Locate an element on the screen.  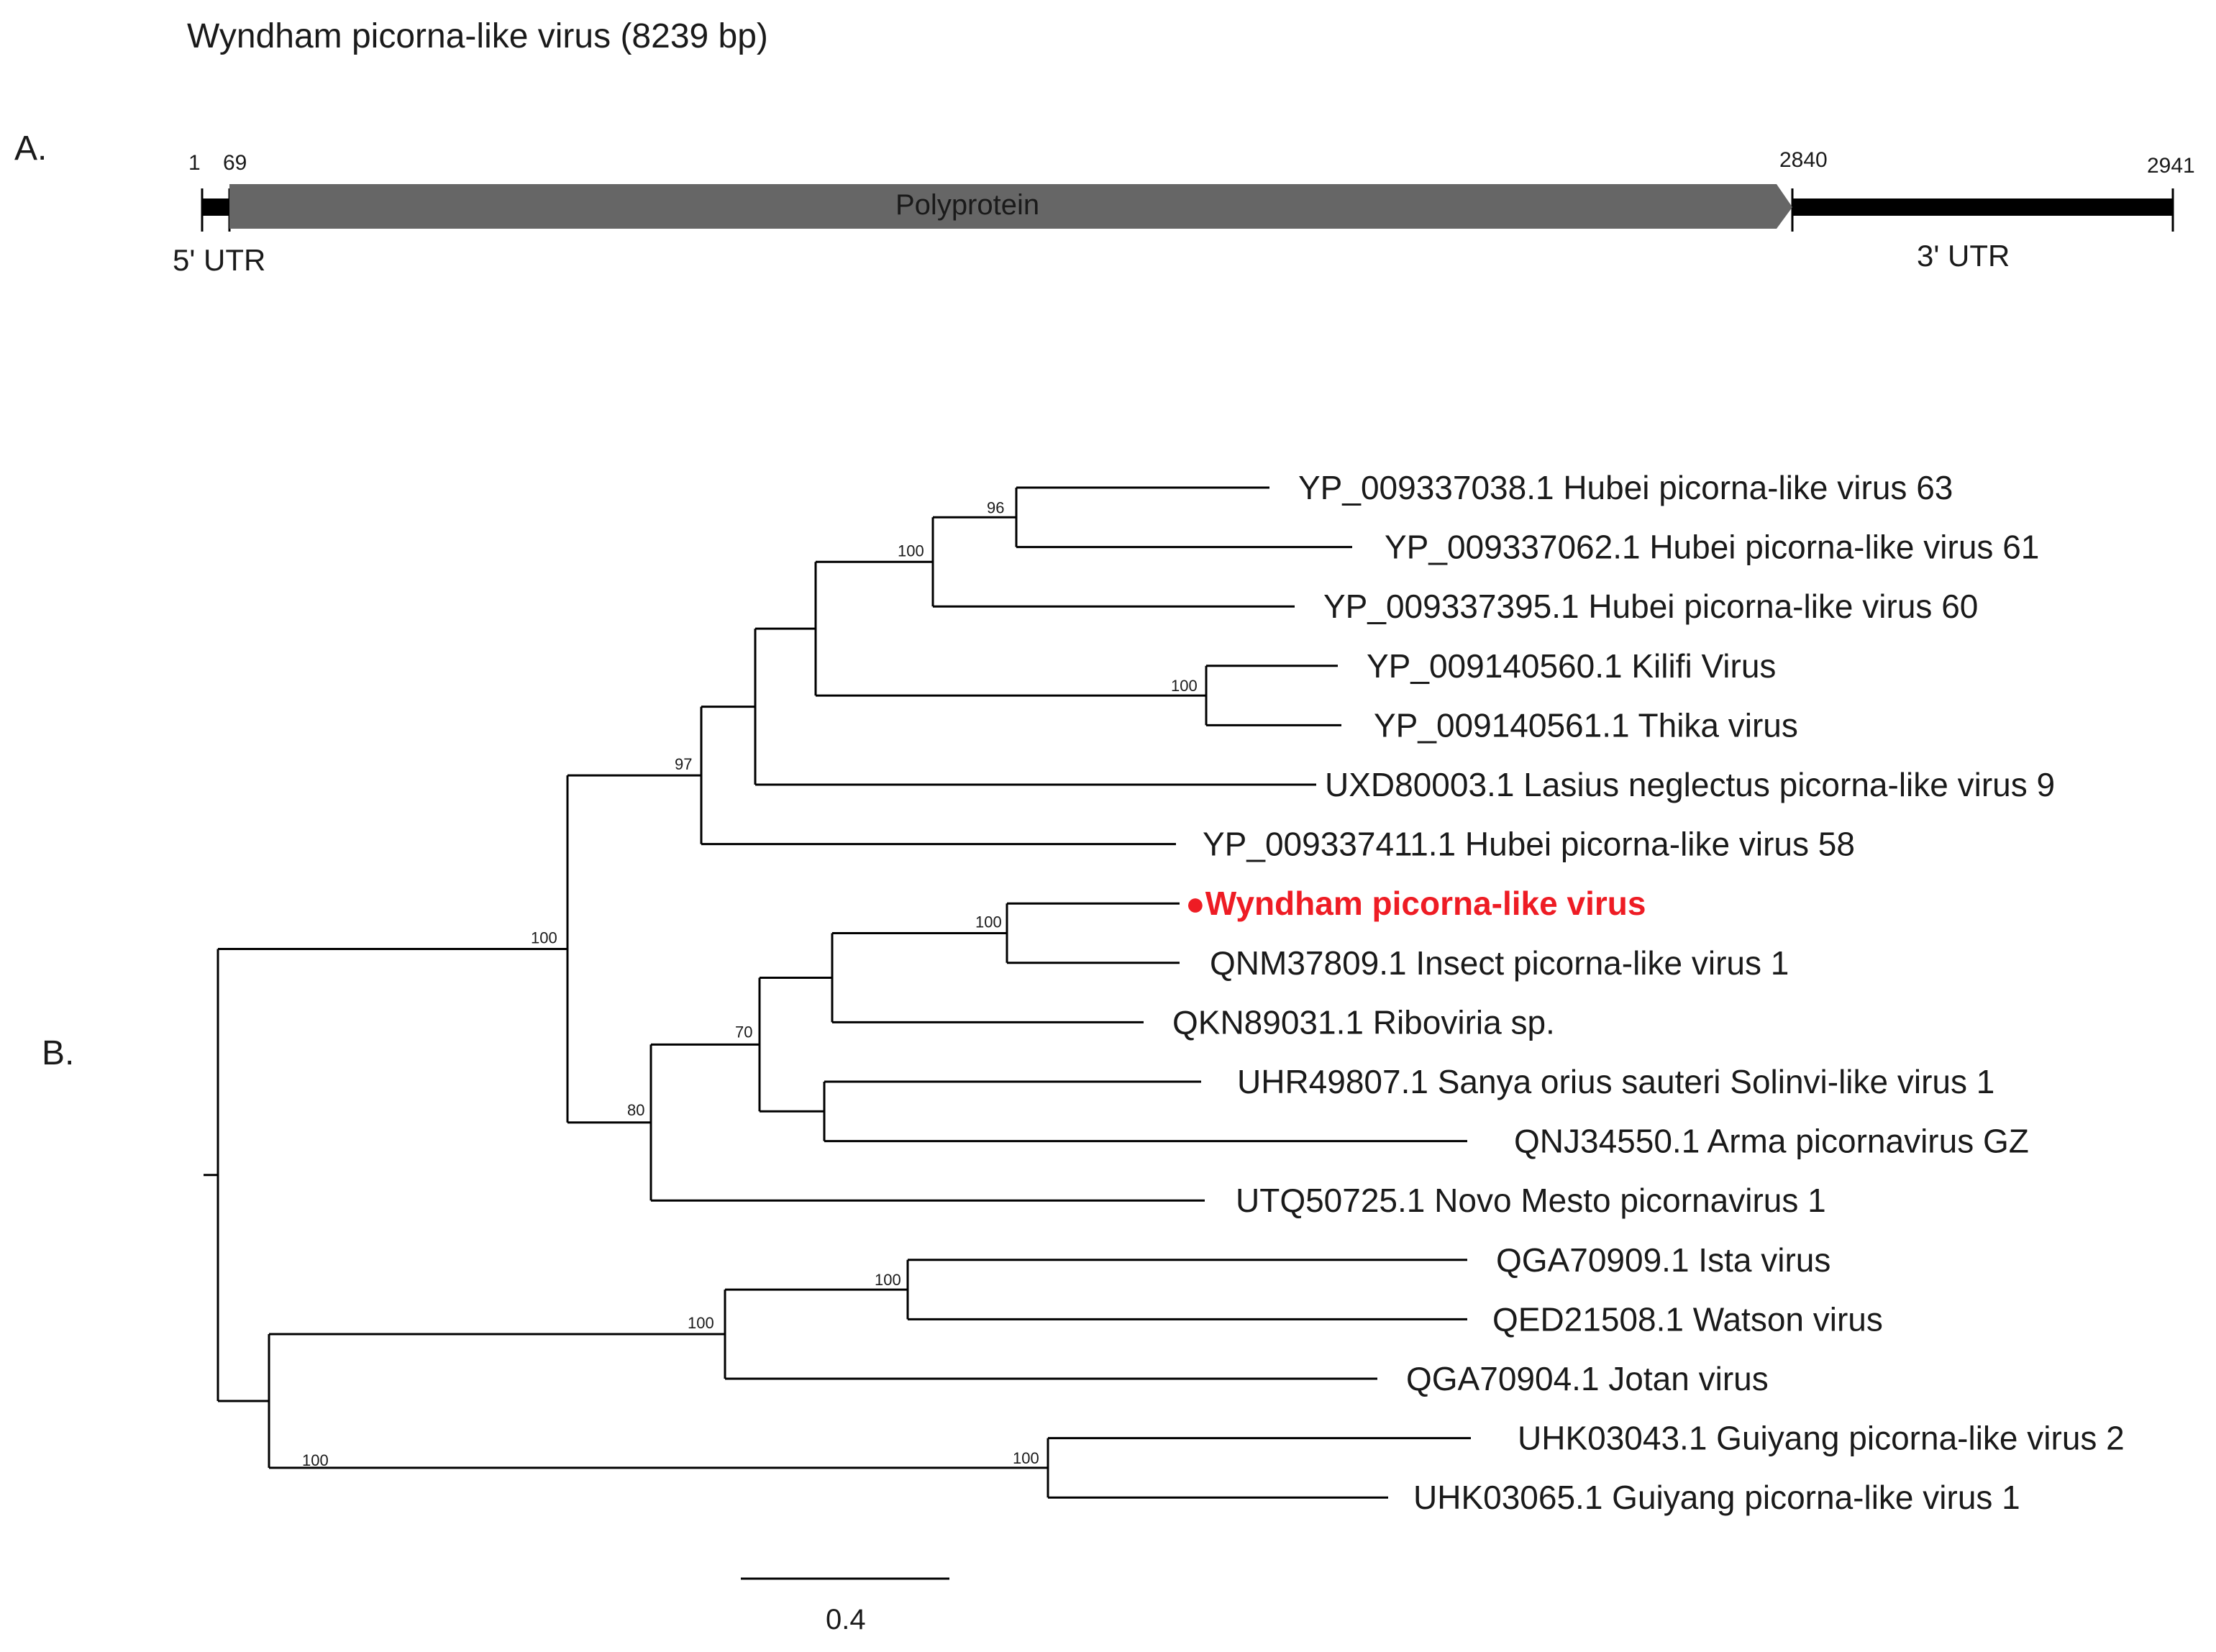
polyprotein-label: Polyprotein is located at coordinates (967, 205).